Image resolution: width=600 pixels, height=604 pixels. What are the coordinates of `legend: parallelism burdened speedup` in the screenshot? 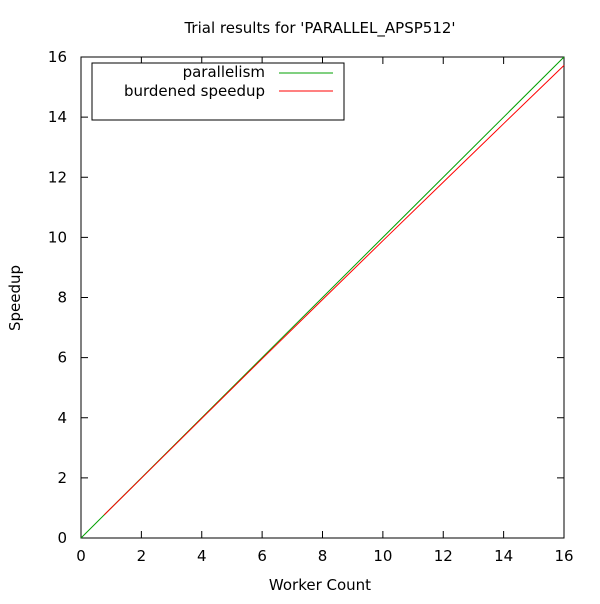 It's located at (218, 91).